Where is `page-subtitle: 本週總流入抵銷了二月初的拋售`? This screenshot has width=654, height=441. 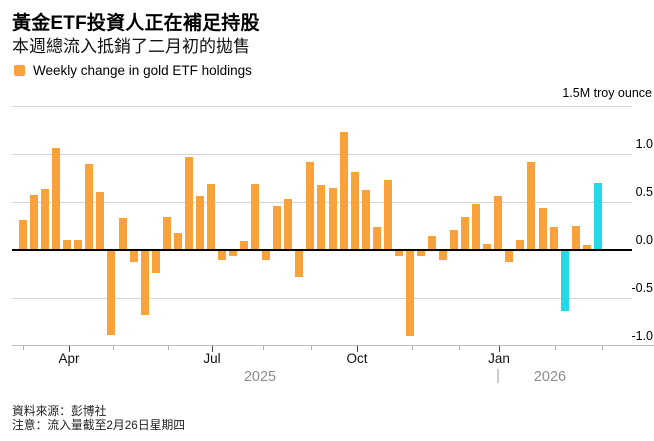 page-subtitle: 本週總流入抵銷了二月初的拋售 is located at coordinates (131, 46).